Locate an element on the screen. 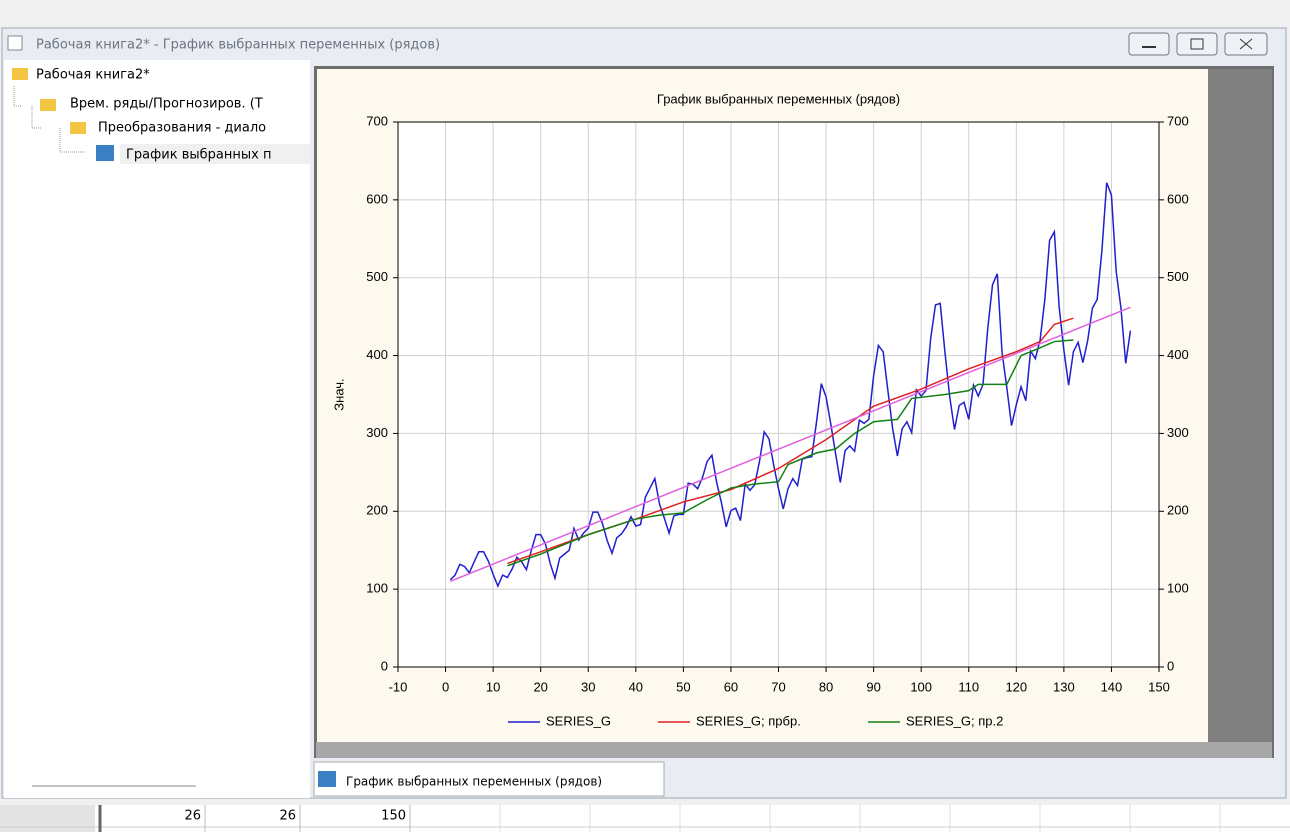  x-tick-label: 20 is located at coordinates (540, 686).